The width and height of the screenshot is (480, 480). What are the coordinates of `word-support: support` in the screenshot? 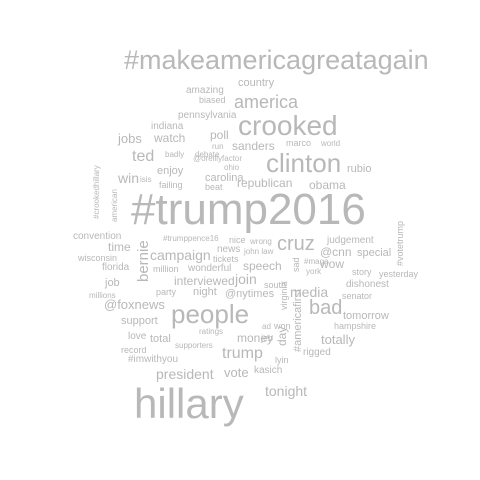 It's located at (139, 321).